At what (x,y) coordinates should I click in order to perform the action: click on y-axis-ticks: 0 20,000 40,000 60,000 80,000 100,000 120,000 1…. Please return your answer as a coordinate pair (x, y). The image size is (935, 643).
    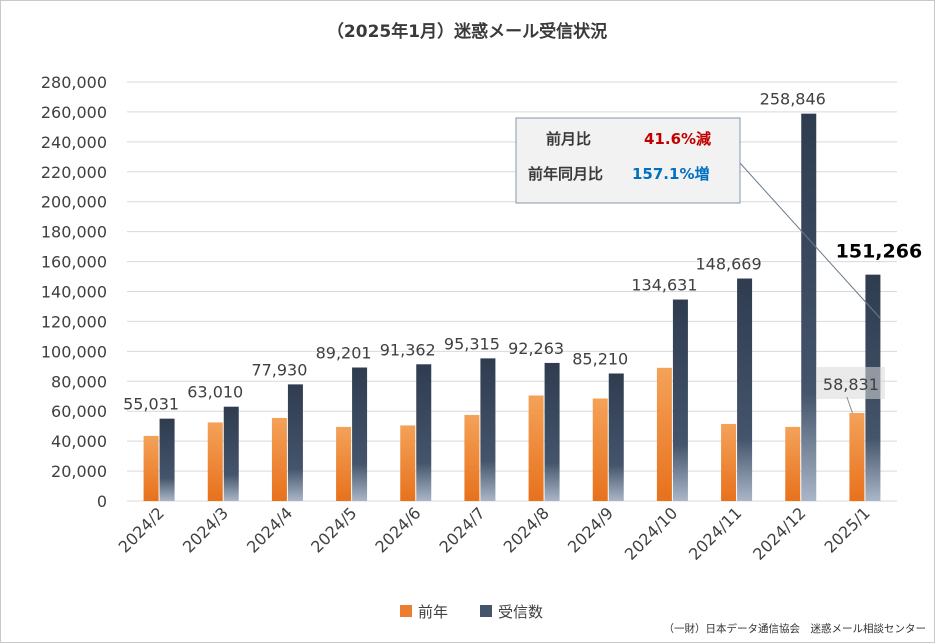
    Looking at the image, I should click on (74, 292).